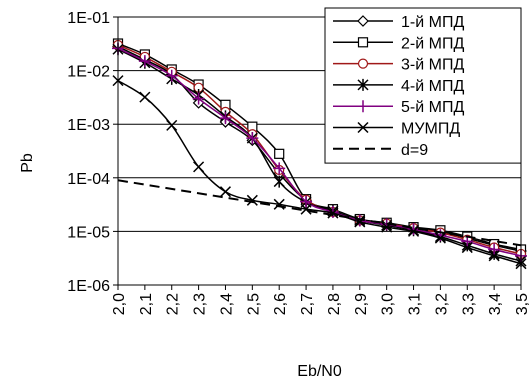 The image size is (531, 381). What do you see at coordinates (88, 179) in the screenshot?
I see `y-tick-label: 1E-04` at bounding box center [88, 179].